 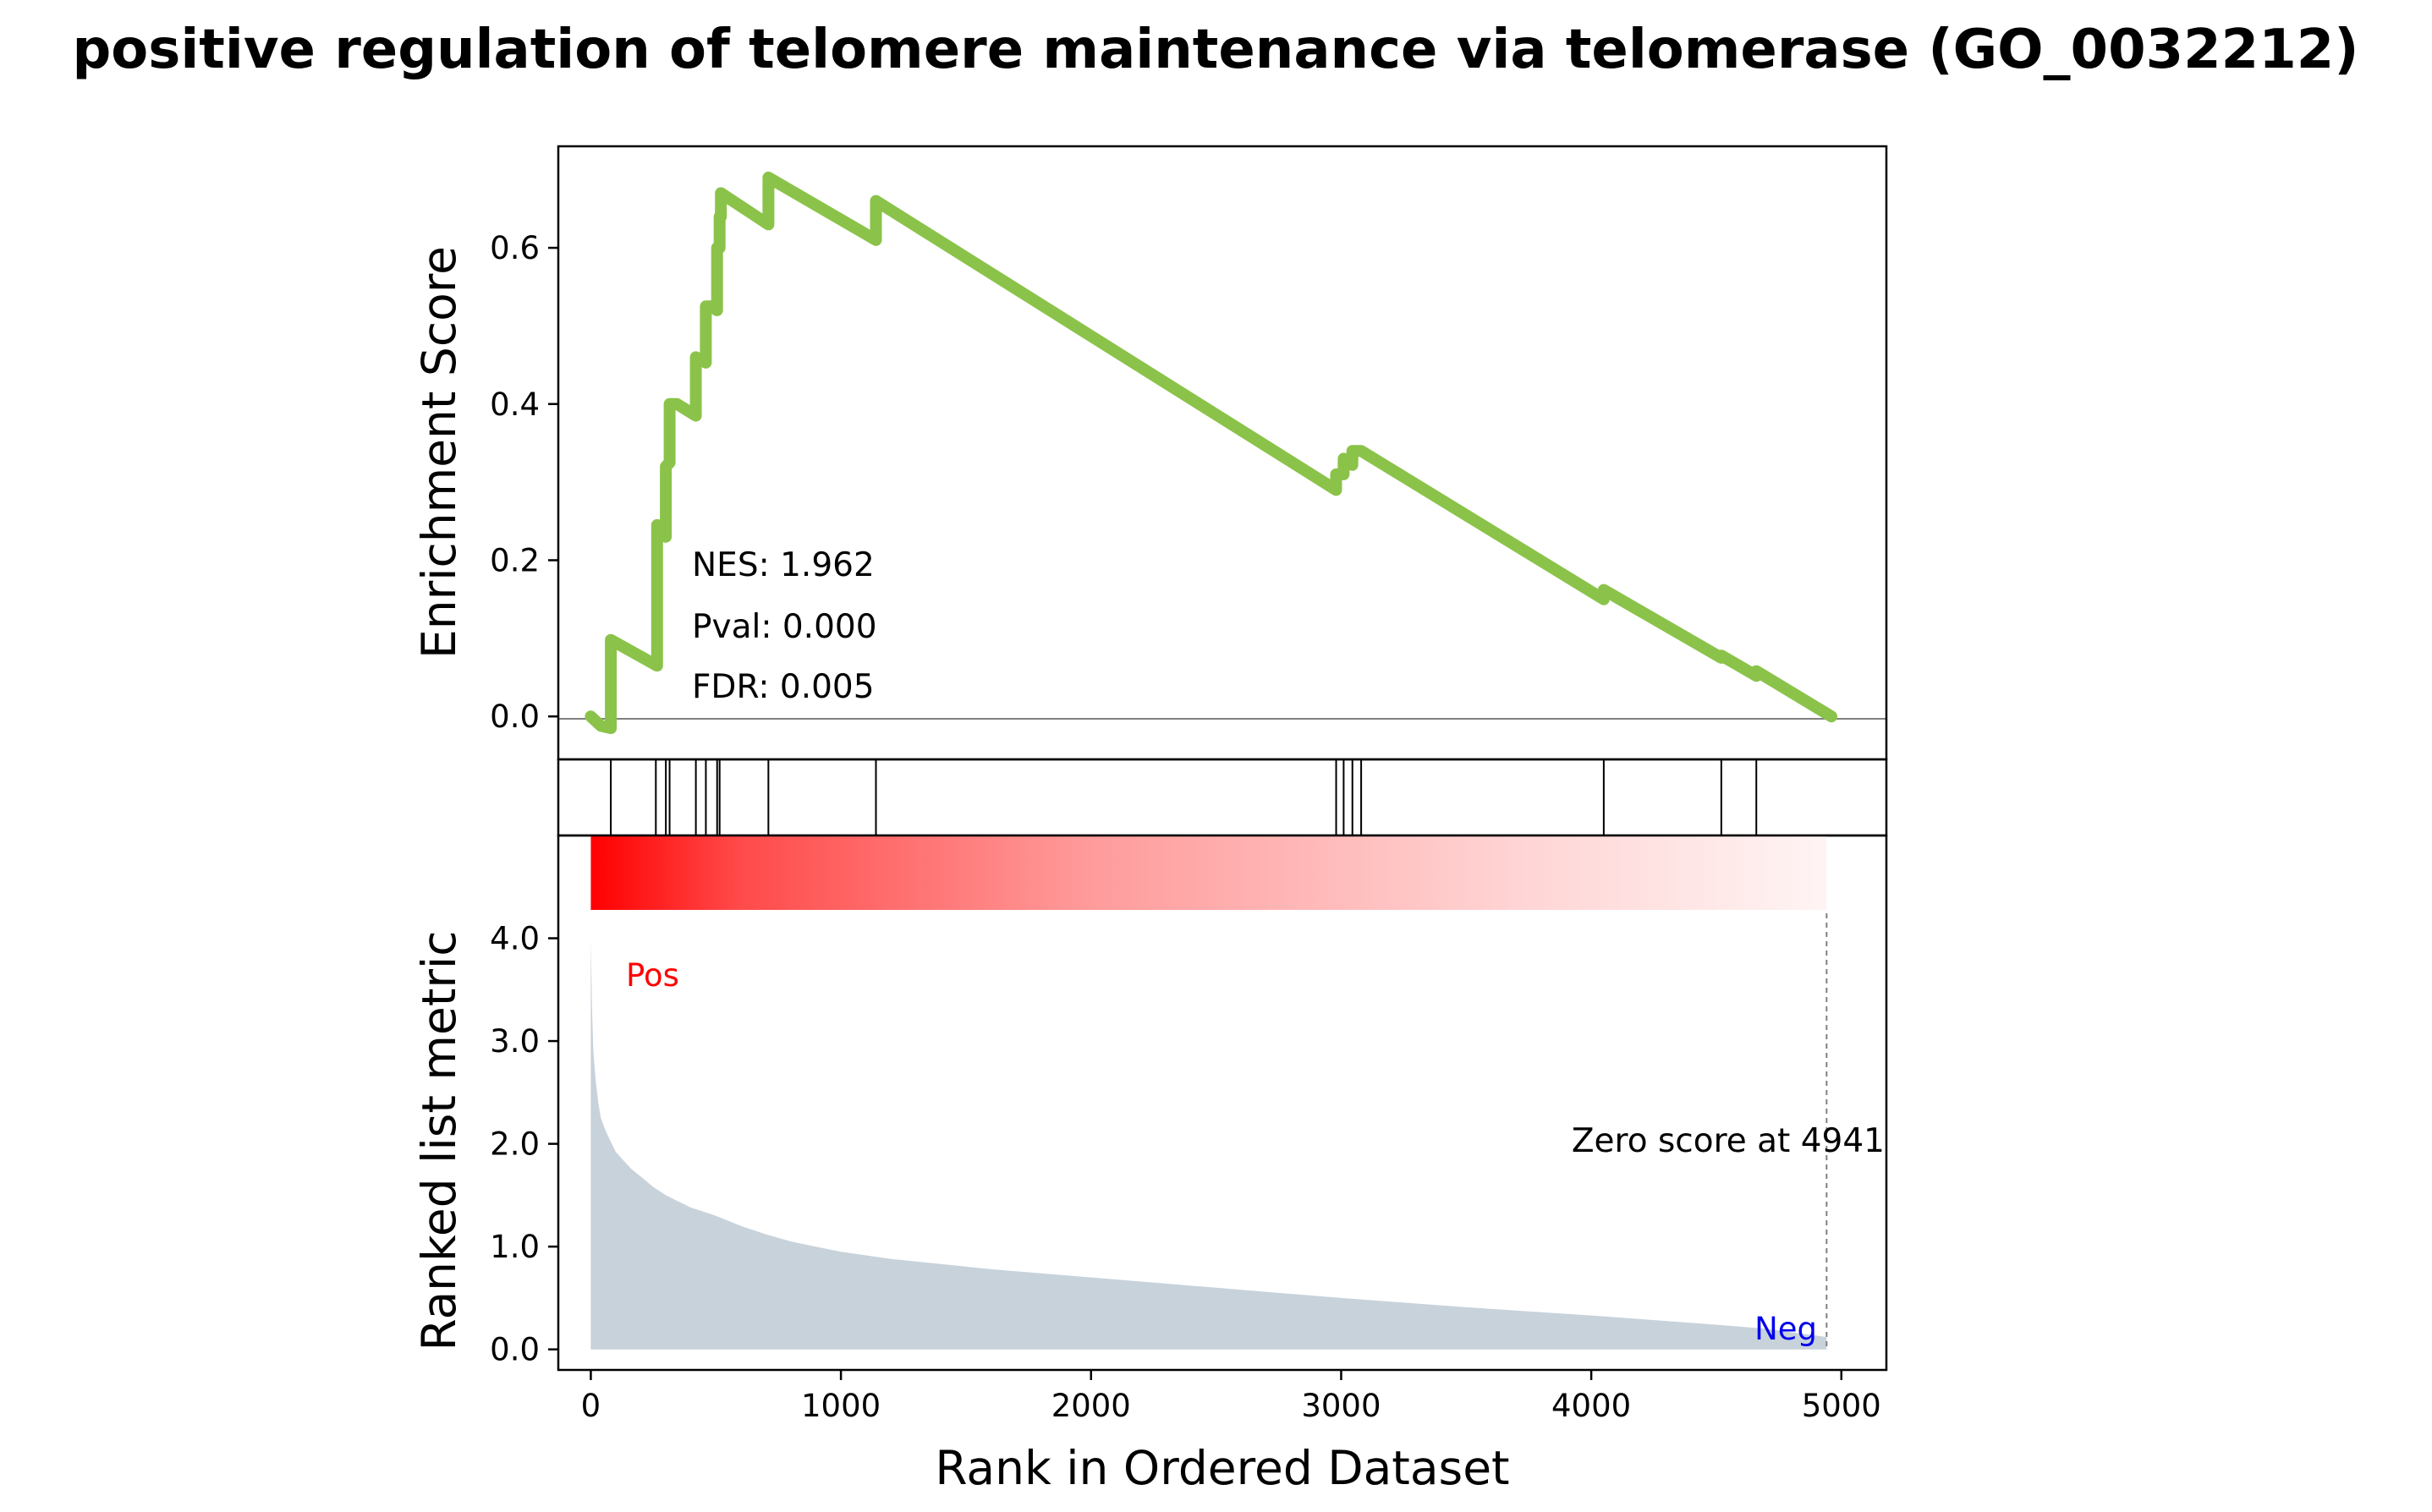 What do you see at coordinates (515, 716) in the screenshot?
I see `es-y-tick-label: 0.0` at bounding box center [515, 716].